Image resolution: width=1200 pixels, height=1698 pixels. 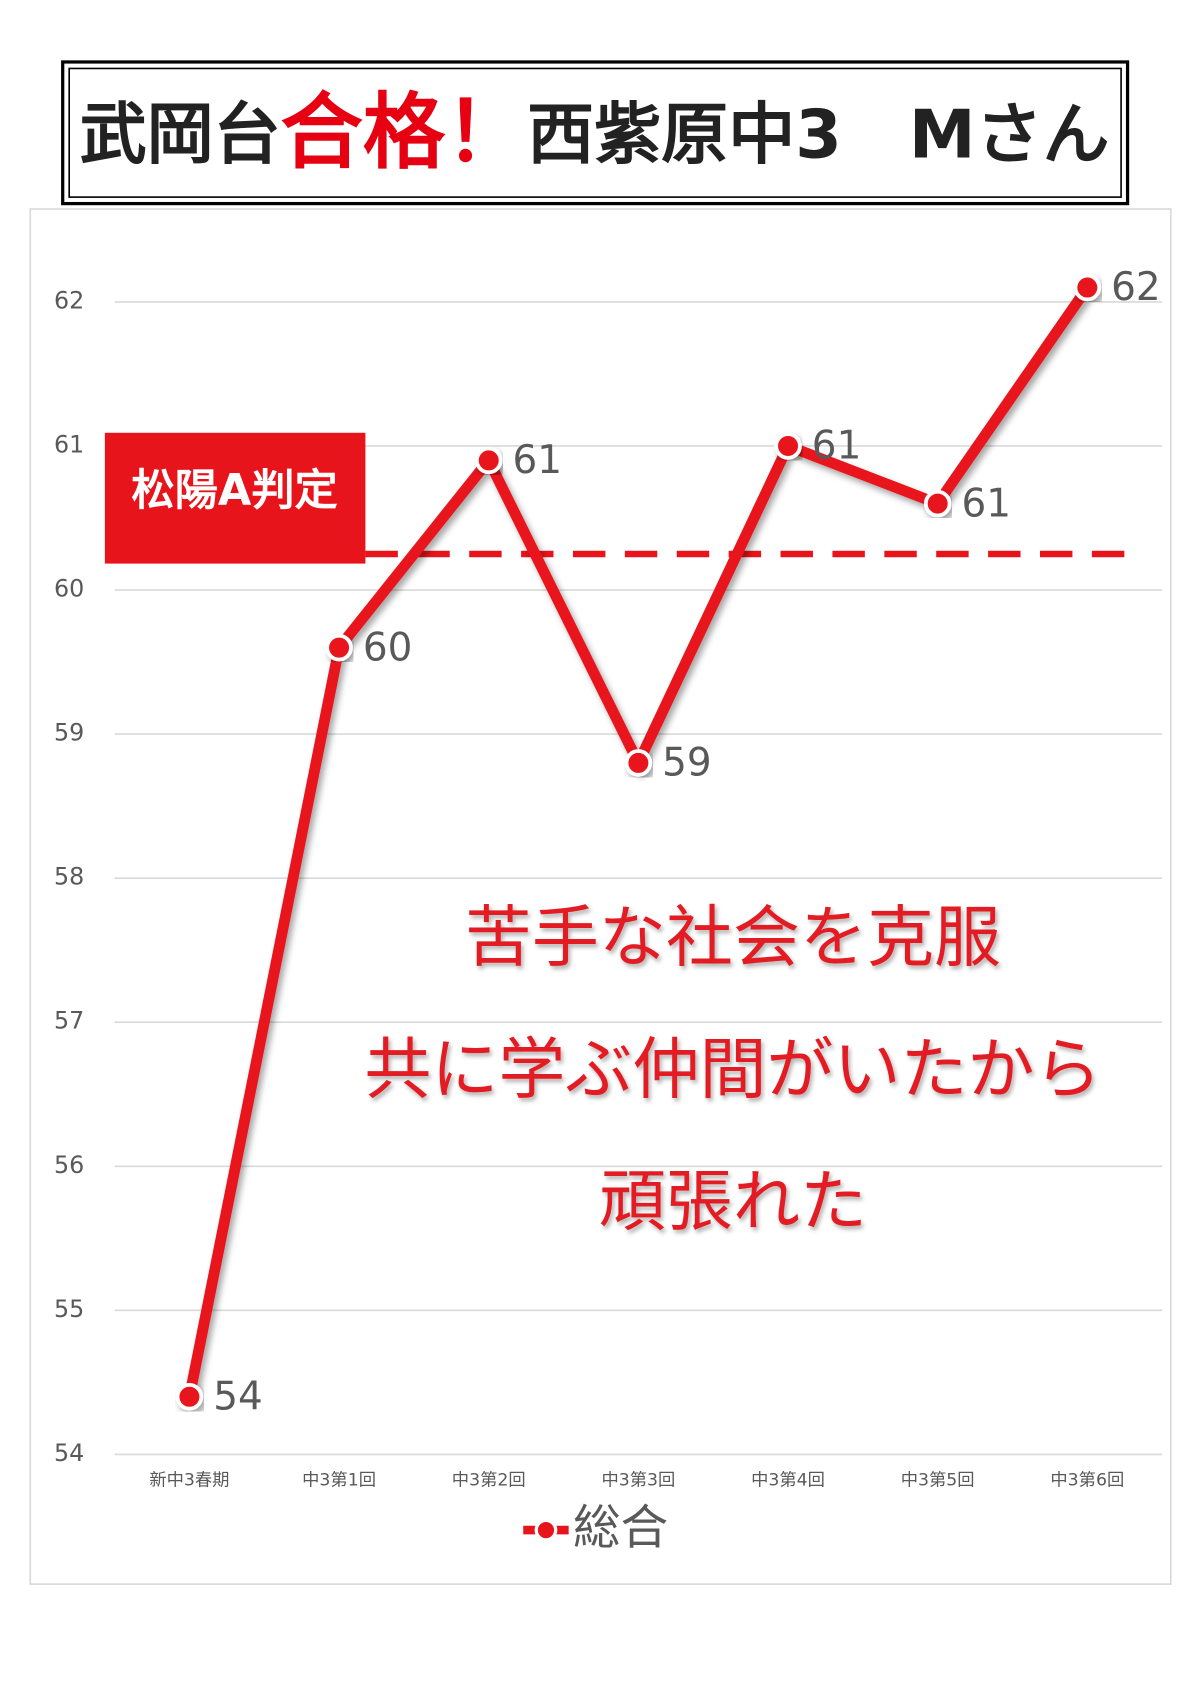 I want to click on x-tick-label: 中3第4回, so click(x=788, y=1480).